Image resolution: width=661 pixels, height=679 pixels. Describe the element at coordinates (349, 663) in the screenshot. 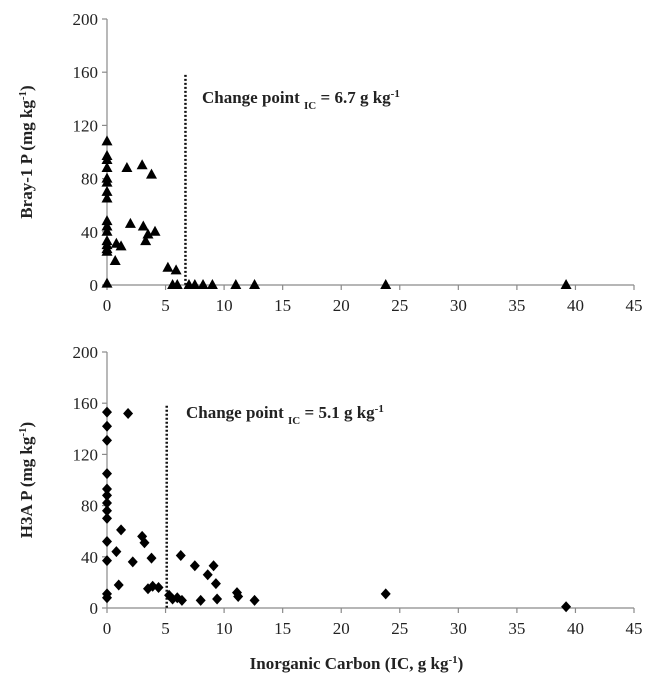

I see `x-axis-label-text: Inorganic Carbon (IC, g kg` at that location.